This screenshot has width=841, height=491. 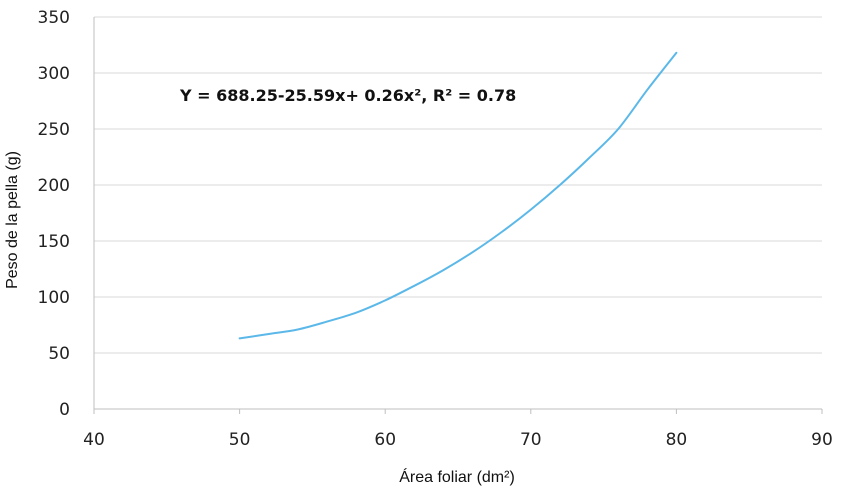 I want to click on x-tick-label: 70, so click(x=531, y=440).